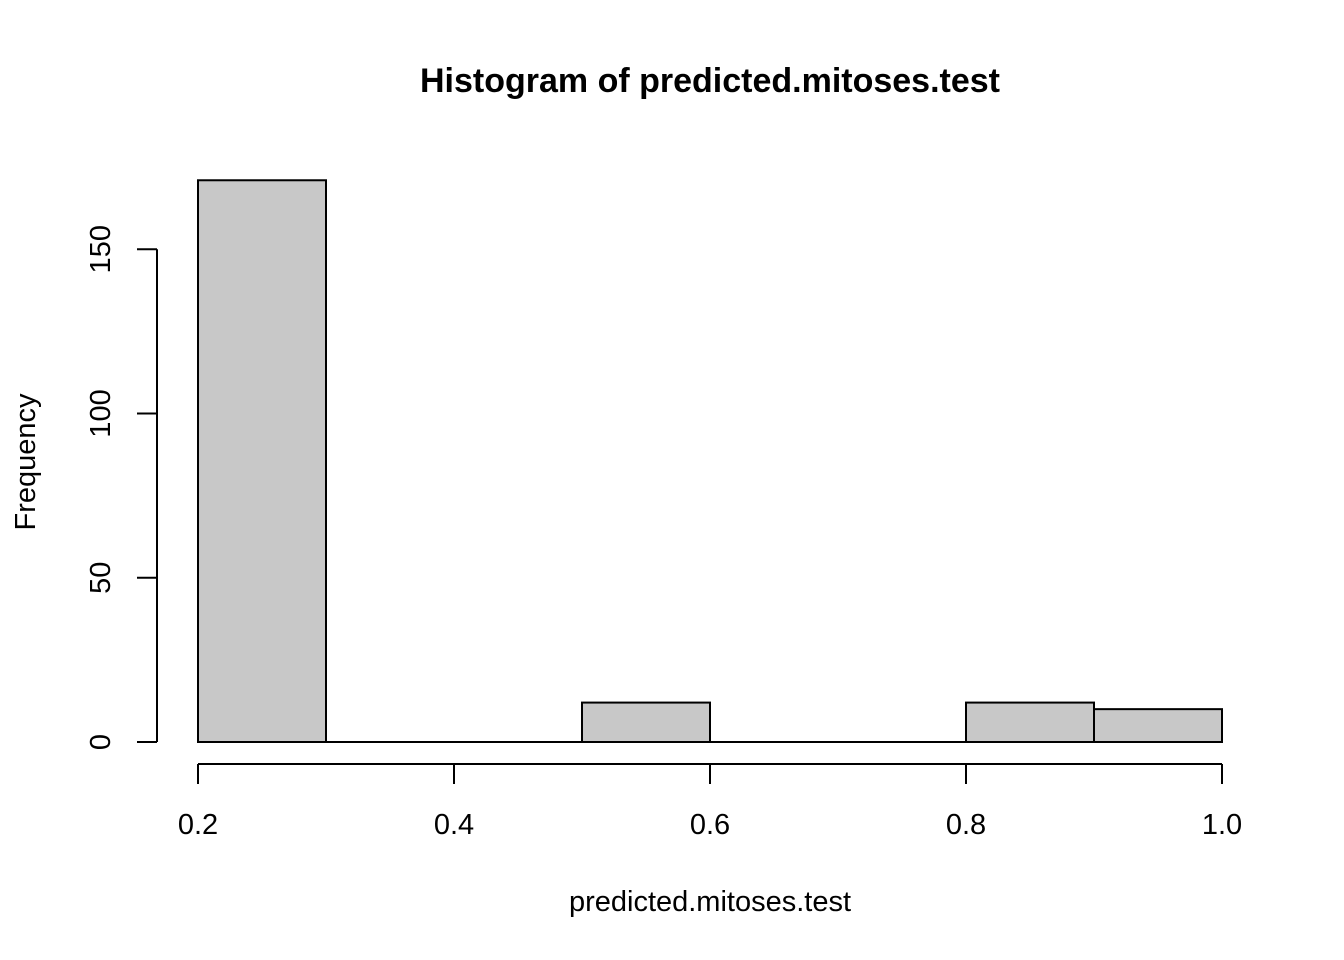 This screenshot has height=960, width=1344. Describe the element at coordinates (121, 487) in the screenshot. I see `y-axis: 0 50 100 150` at that location.